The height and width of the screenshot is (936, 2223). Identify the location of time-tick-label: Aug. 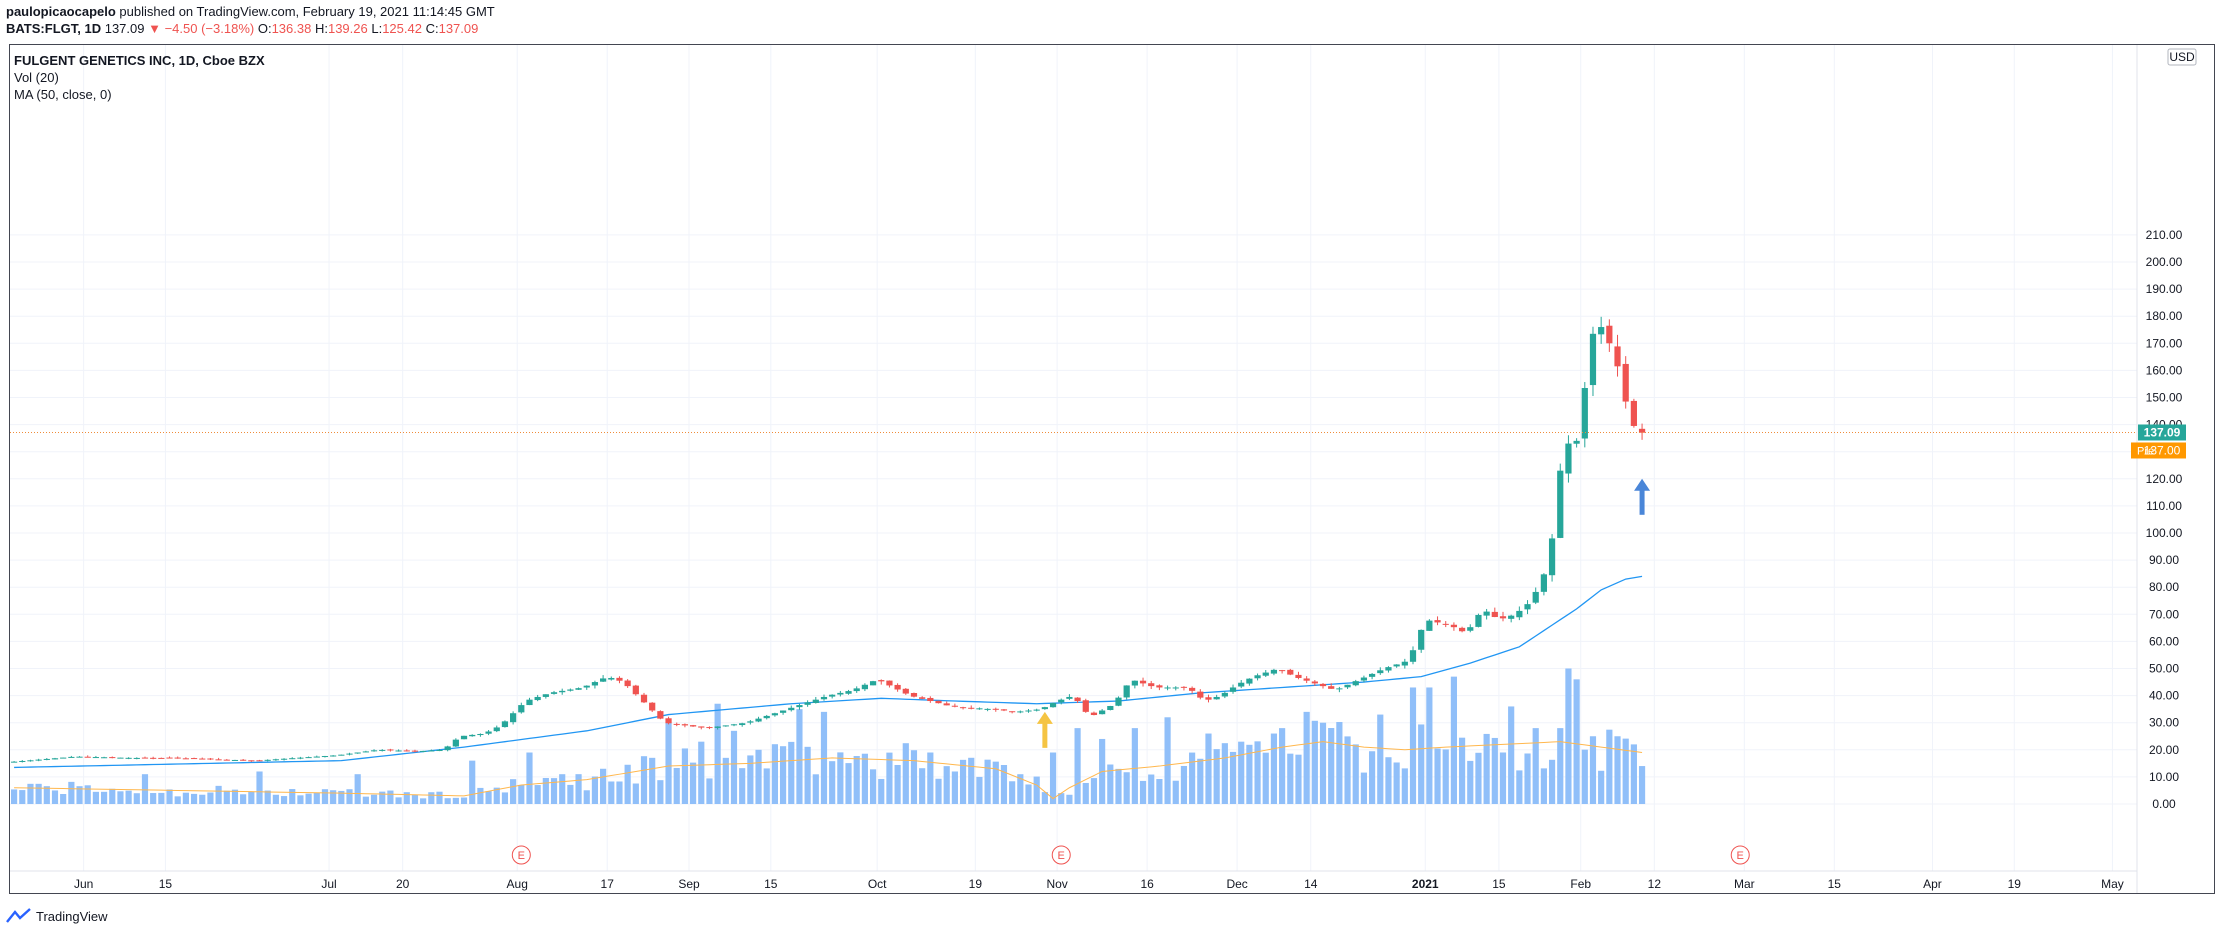
(517, 884).